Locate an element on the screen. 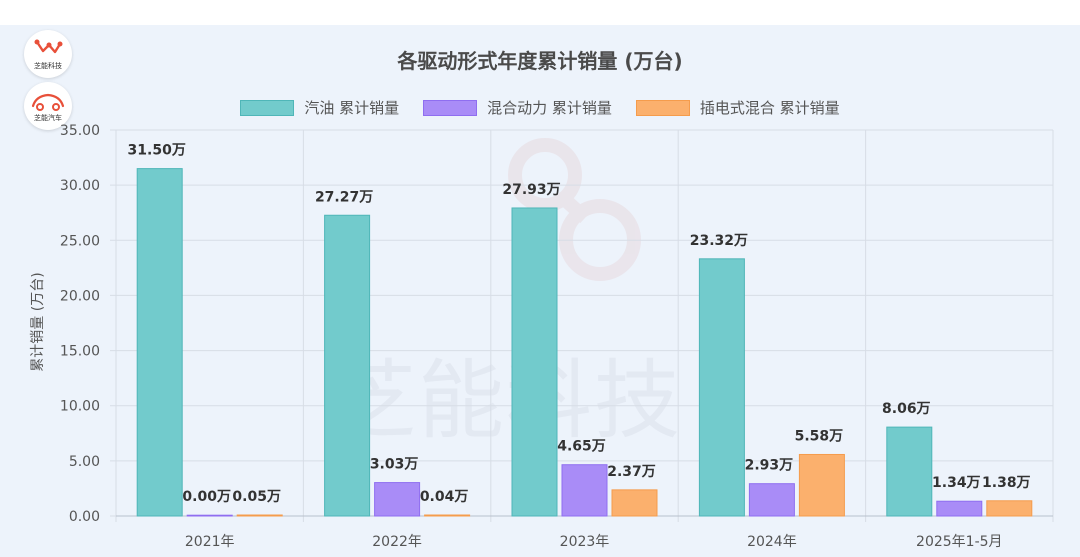  legend-item-hybrid: 混合动力 累计销量 is located at coordinates (517, 107).